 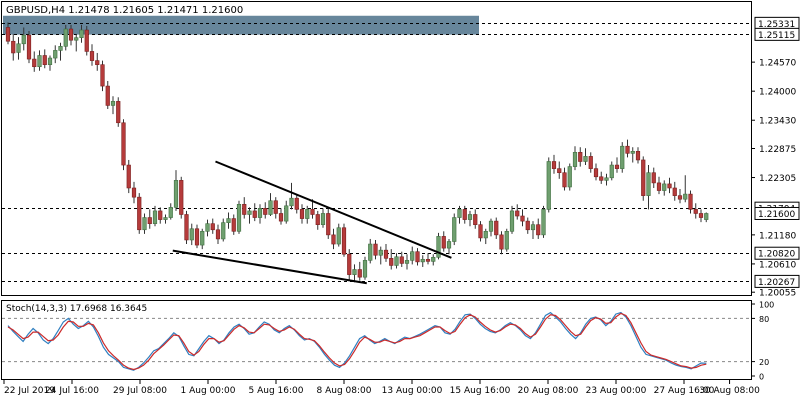 What do you see at coordinates (72, 391) in the screenshot?
I see `time-tick-label: 24 Jul 16:00` at bounding box center [72, 391].